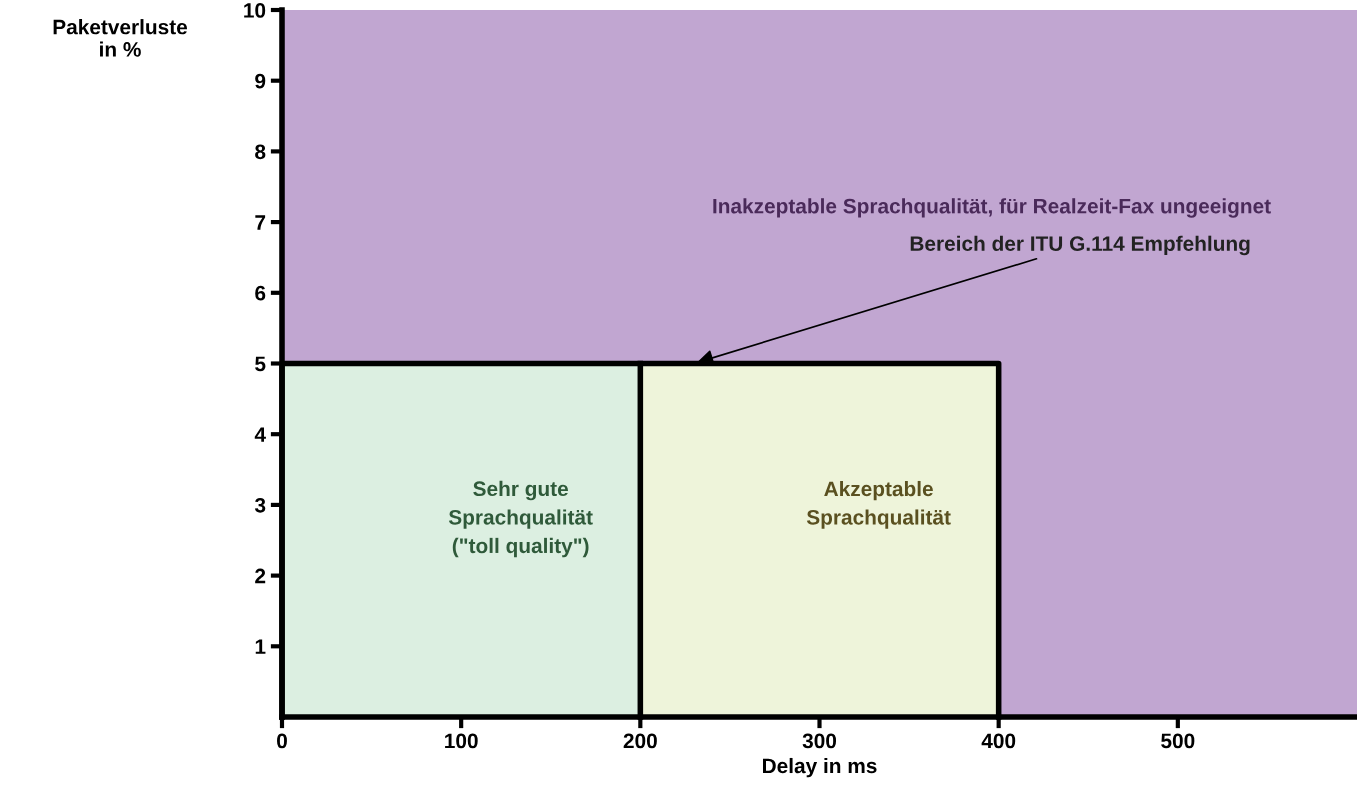 This screenshot has width=1357, height=804. I want to click on y-tick-label: 3, so click(260, 505).